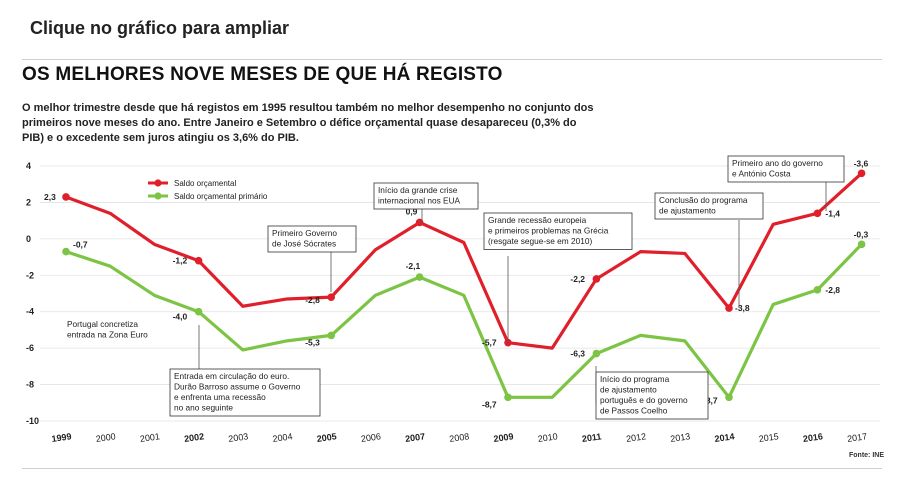  Describe the element at coordinates (237, 387) in the screenshot. I see `annotation-text: Durão Barroso assume o Governo` at that location.